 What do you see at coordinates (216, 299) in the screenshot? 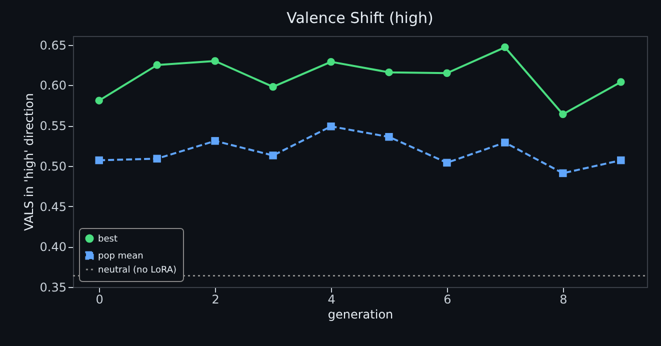
I see `x-tick-label: 2` at bounding box center [216, 299].